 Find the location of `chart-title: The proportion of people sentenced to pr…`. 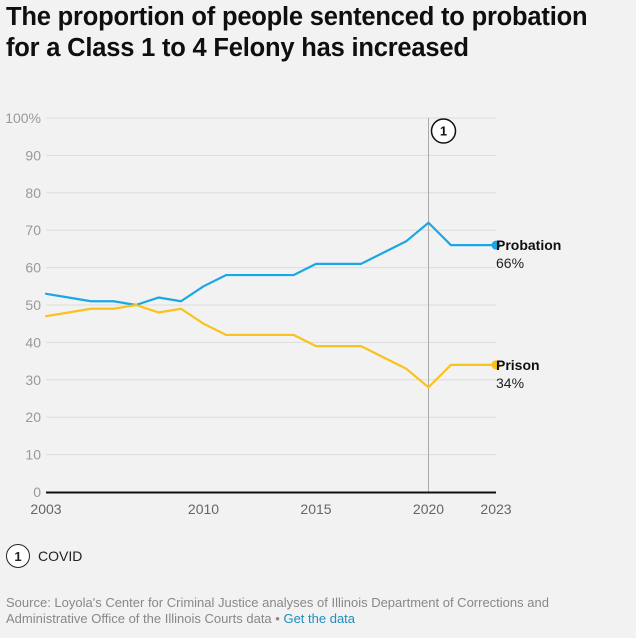

chart-title: The proportion of people sentenced to pr… is located at coordinates (297, 32).